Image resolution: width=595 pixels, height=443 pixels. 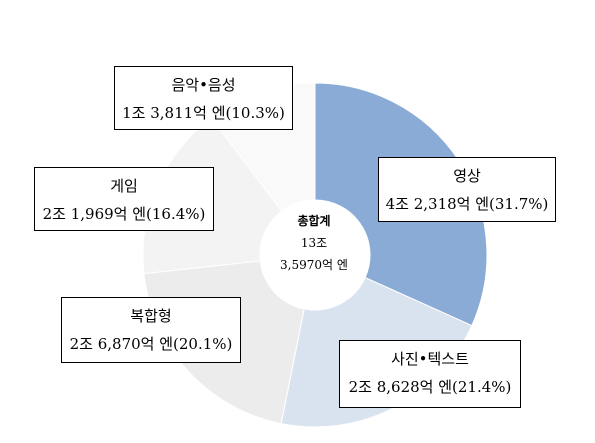 I want to click on callout-game-value: 2조 1,969억 엔(16.4%), so click(x=124, y=214).